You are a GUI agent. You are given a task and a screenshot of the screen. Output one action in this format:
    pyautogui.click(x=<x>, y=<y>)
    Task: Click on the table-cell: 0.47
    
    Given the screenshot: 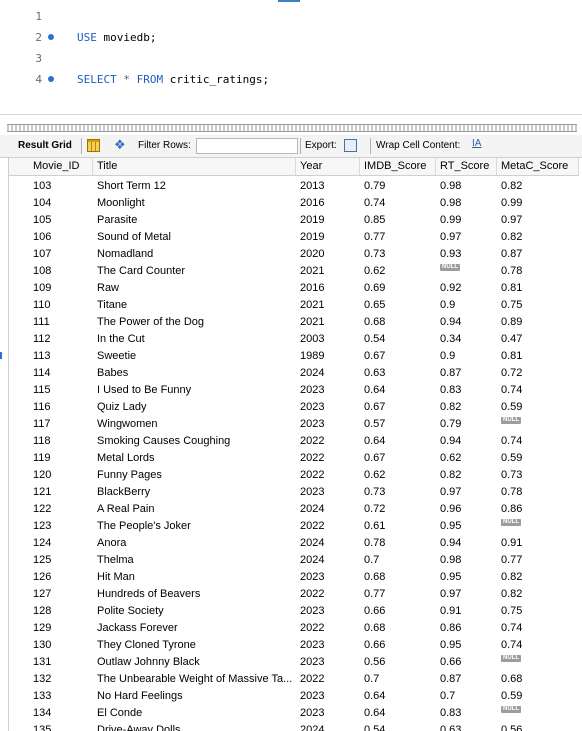 What is the action you would take?
    pyautogui.click(x=512, y=339)
    